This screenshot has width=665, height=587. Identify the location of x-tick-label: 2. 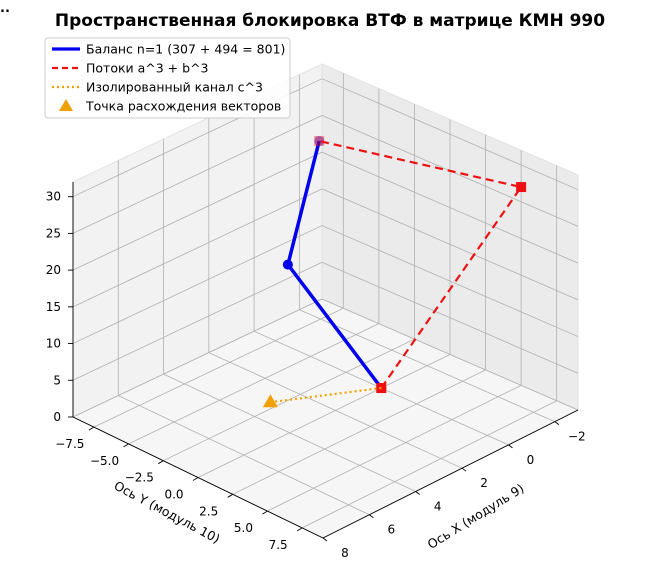
(484, 483).